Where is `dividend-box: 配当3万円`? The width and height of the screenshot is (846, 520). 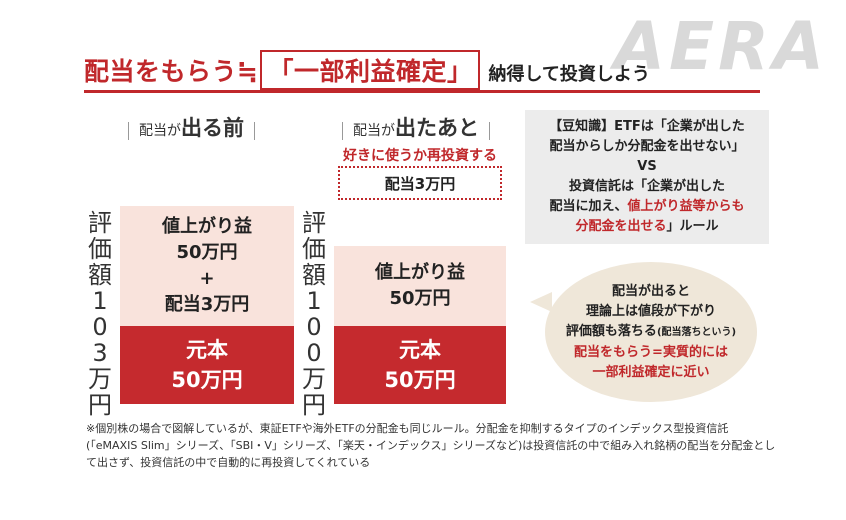 dividend-box: 配当3万円 is located at coordinates (420, 183).